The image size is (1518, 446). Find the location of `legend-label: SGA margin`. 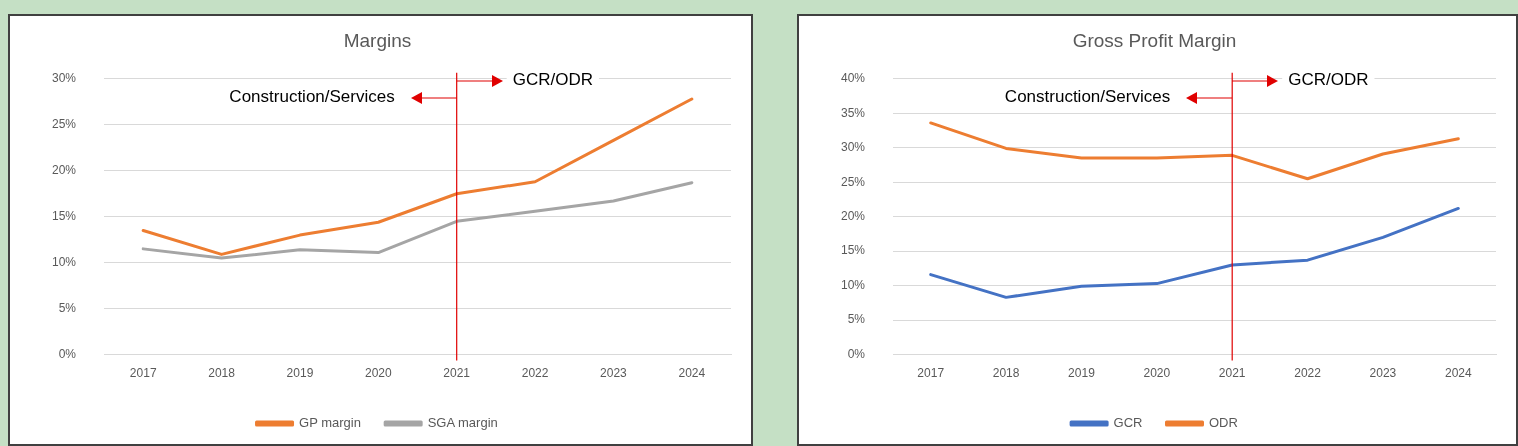

legend-label: SGA margin is located at coordinates (462, 423).